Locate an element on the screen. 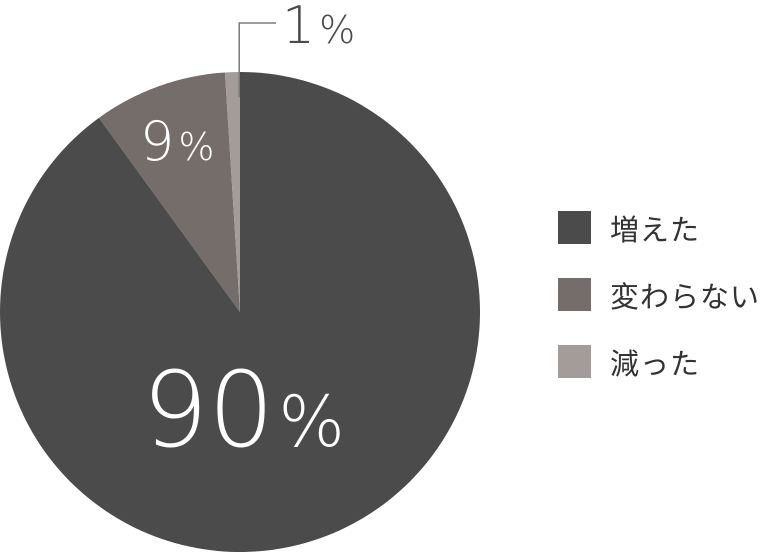  legend-swatch-increased is located at coordinates (574, 227).